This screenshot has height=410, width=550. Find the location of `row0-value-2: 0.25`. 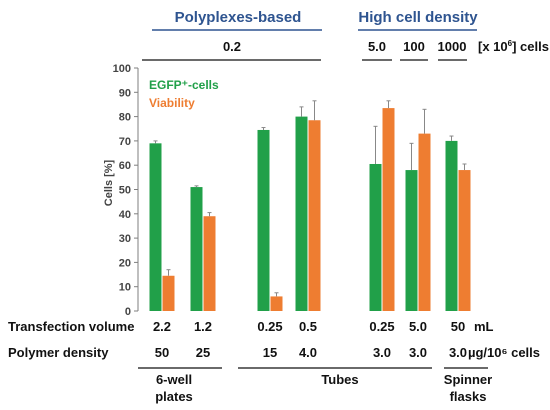

row0-value-2: 0.25 is located at coordinates (269, 326).